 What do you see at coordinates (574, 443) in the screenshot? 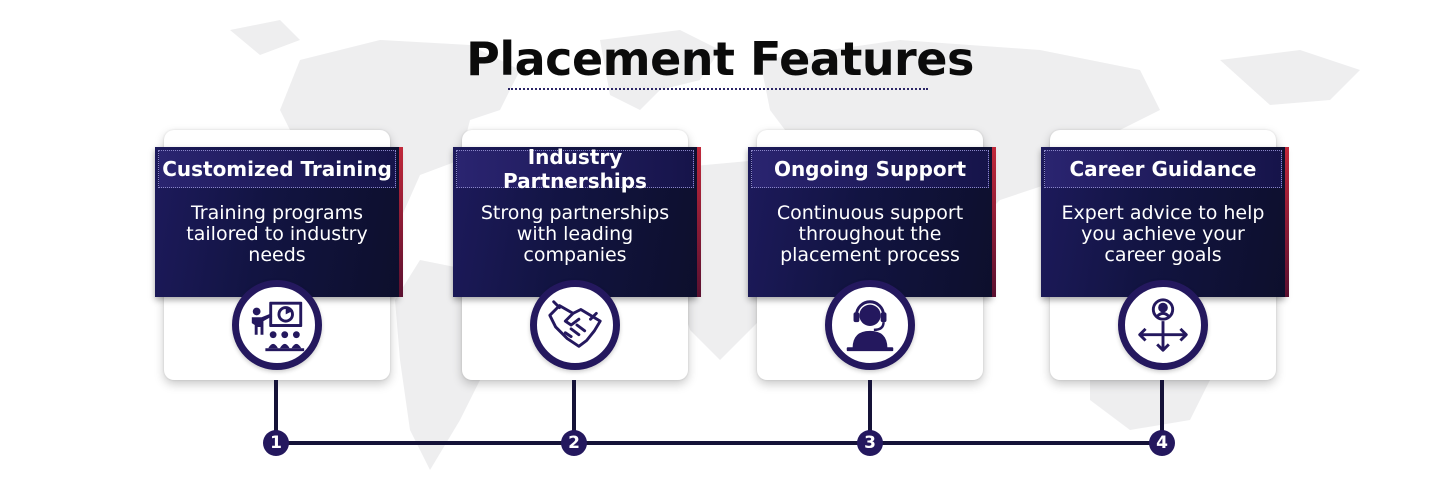
I see `step-number-badge: 2` at bounding box center [574, 443].